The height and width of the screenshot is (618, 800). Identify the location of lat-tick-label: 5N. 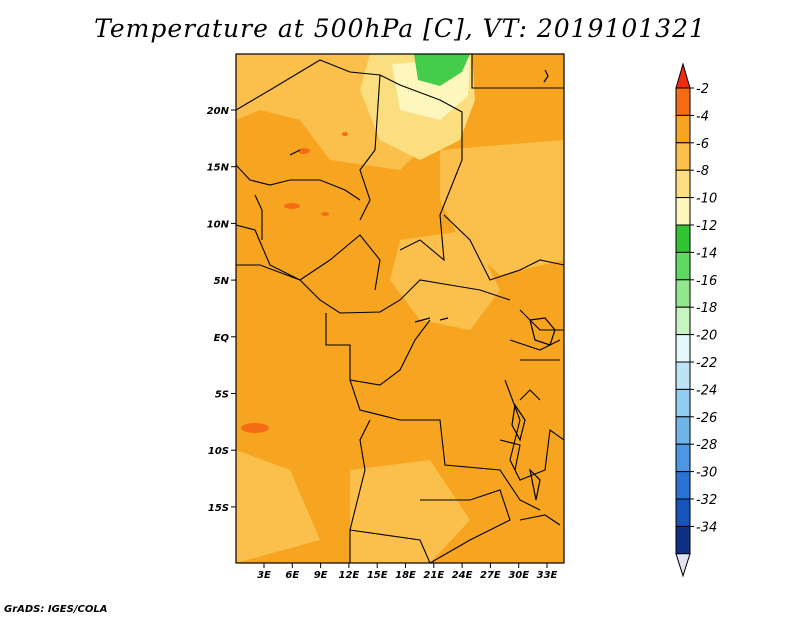
(222, 281).